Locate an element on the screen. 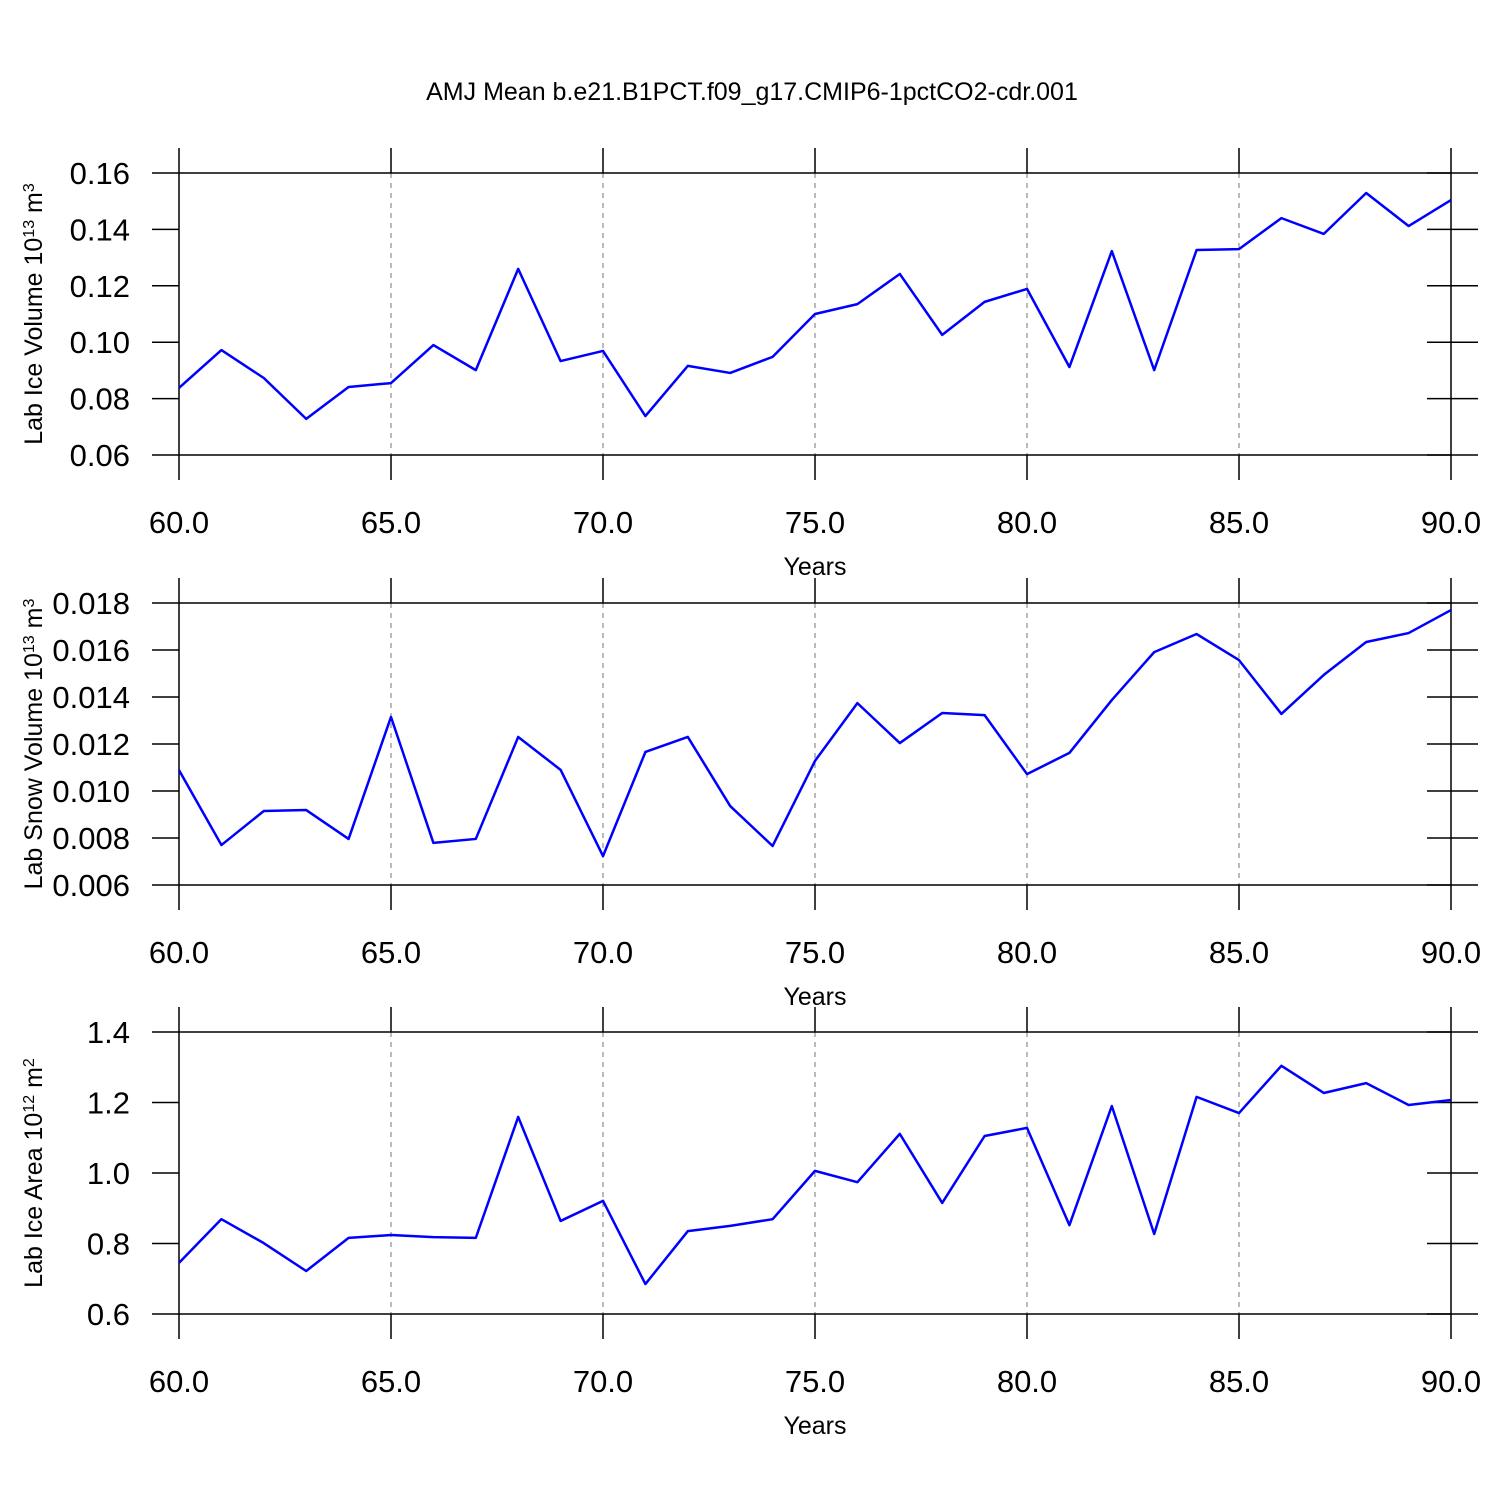 This screenshot has width=1500, height=1505. y-axis-title: Lab Ice Area 1012 m2 is located at coordinates (34, 1173).